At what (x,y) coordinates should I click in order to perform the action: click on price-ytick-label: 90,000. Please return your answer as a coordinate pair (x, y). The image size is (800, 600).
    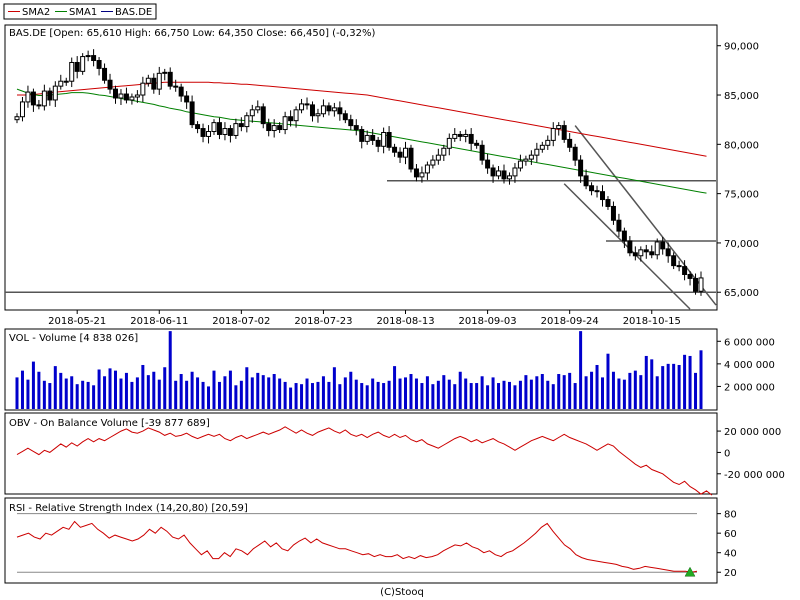
    Looking at the image, I should click on (741, 47).